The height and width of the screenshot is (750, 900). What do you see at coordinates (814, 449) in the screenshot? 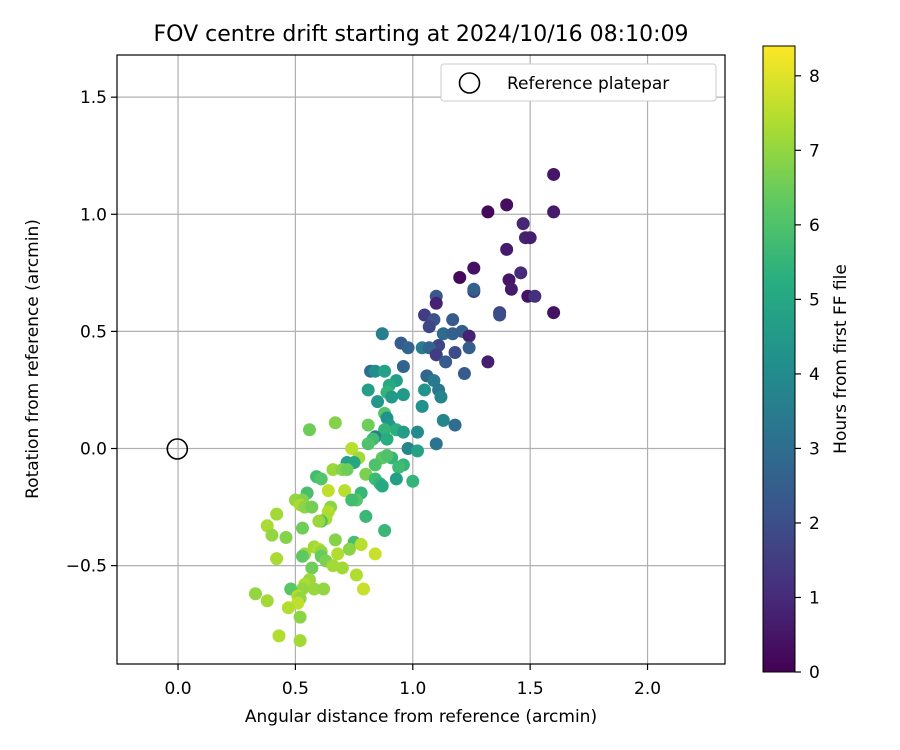
I see `colorbar-tick-label: 3` at bounding box center [814, 449].